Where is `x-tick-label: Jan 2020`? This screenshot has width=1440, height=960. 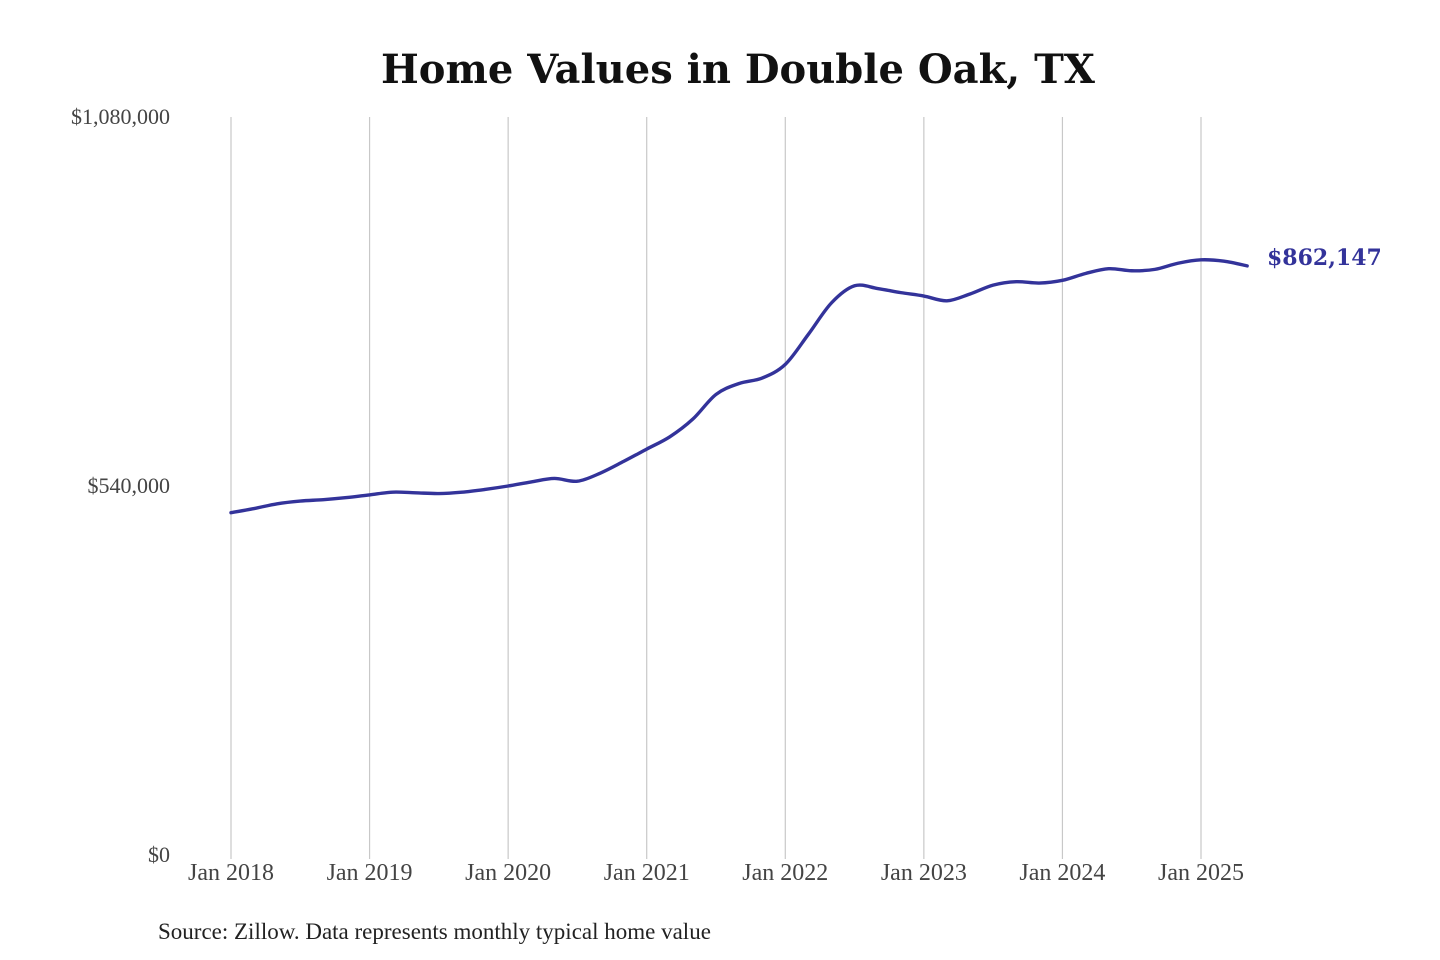 x-tick-label: Jan 2020 is located at coordinates (508, 873).